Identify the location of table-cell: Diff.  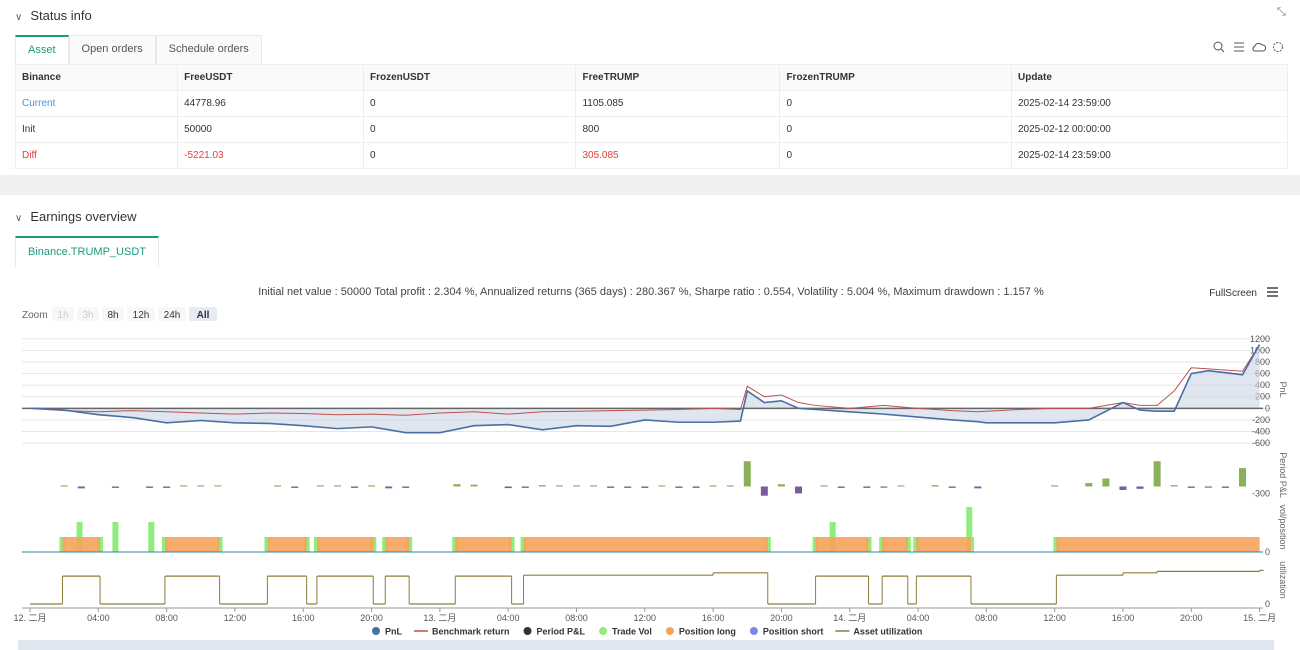
(96, 155).